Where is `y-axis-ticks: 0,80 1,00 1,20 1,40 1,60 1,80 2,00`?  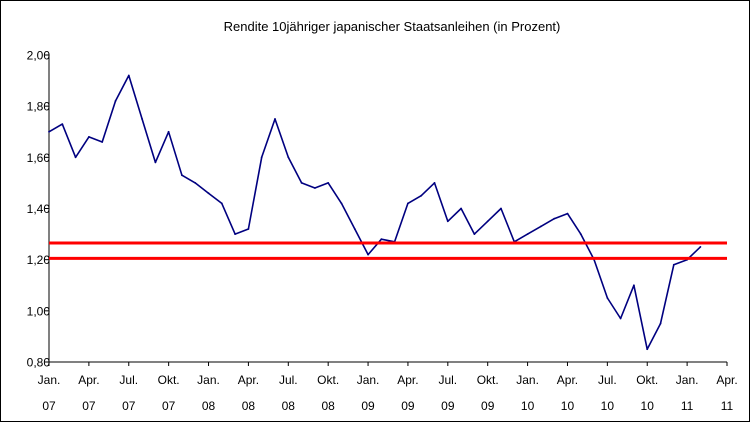 y-axis-ticks: 0,80 1,00 1,20 1,40 1,60 1,80 2,00 is located at coordinates (39, 209).